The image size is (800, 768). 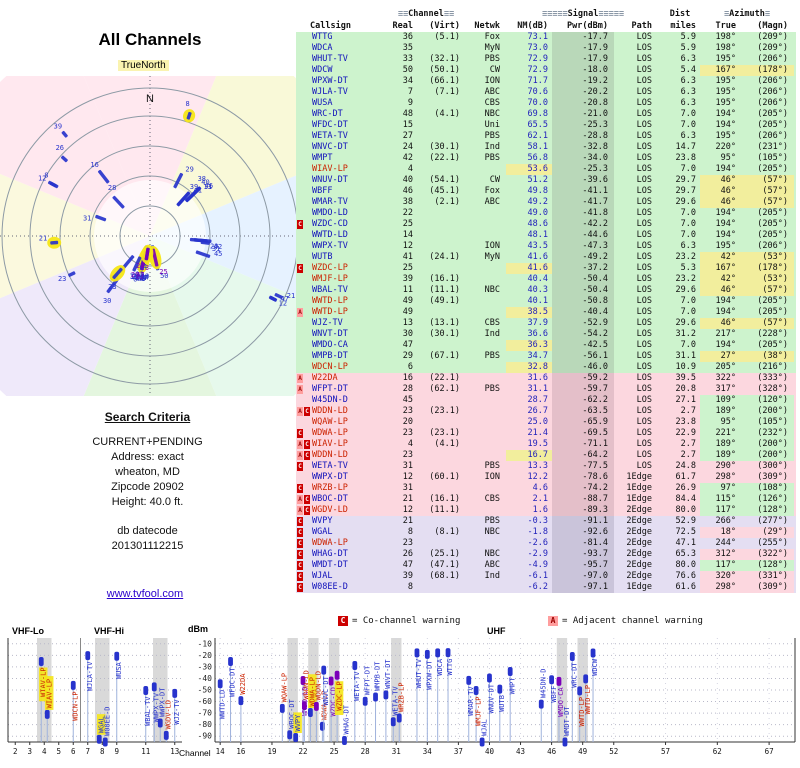 What do you see at coordinates (444, 433) in the screenshot?
I see `virtual-channel-cell: (23.1)` at bounding box center [444, 433].